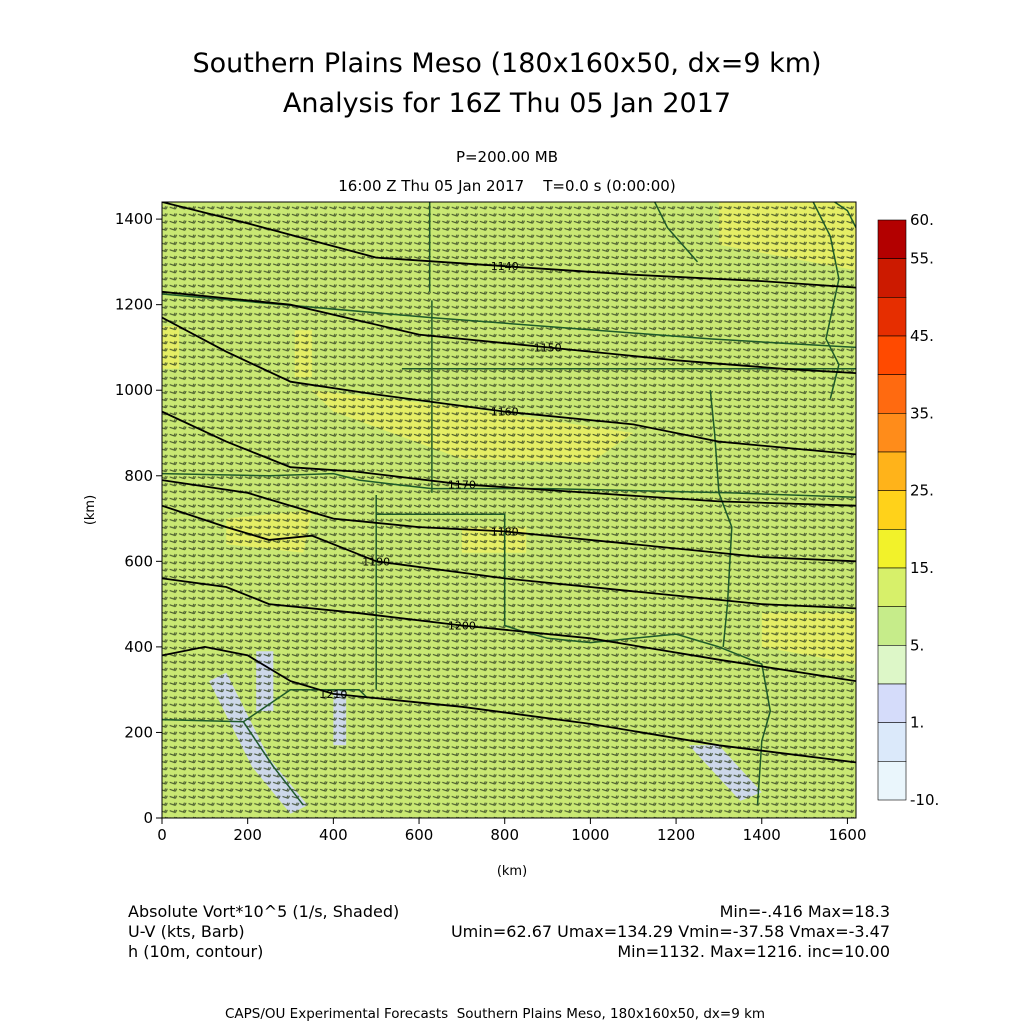  What do you see at coordinates (505, 266) in the screenshot?
I see `contour-label-1140: 1140` at bounding box center [505, 266].